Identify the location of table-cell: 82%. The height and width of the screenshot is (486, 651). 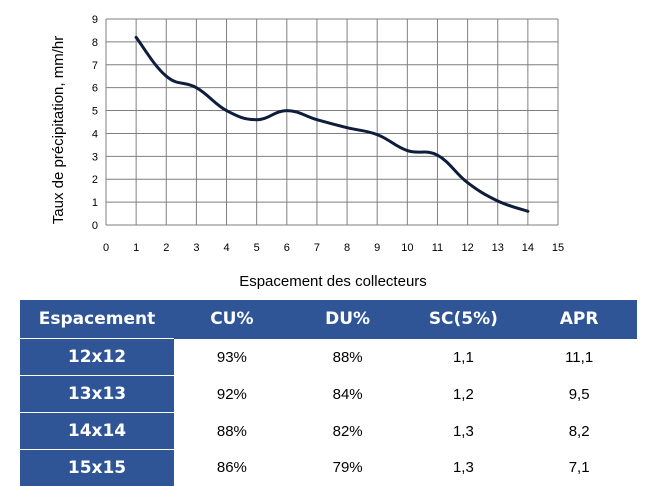
(348, 431).